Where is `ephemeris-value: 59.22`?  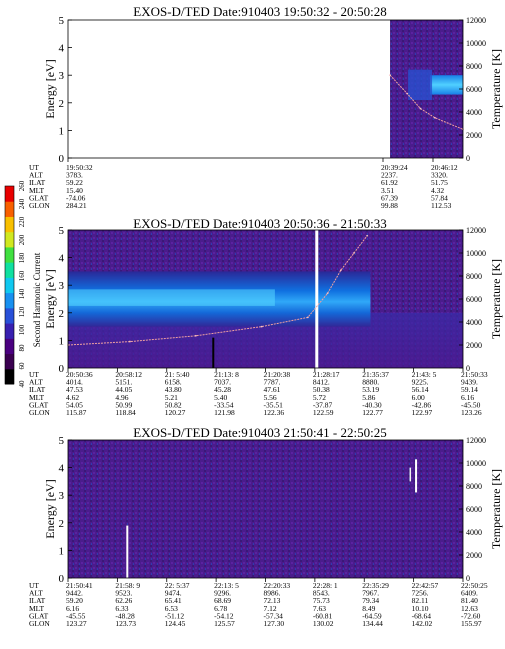 ephemeris-value: 59.22 is located at coordinates (74, 182).